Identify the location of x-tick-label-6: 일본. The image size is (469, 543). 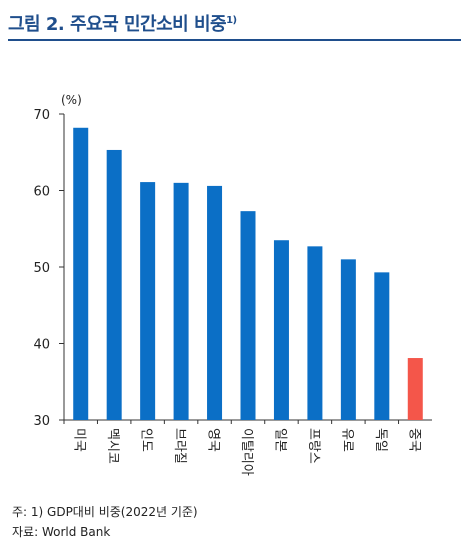
(279, 440).